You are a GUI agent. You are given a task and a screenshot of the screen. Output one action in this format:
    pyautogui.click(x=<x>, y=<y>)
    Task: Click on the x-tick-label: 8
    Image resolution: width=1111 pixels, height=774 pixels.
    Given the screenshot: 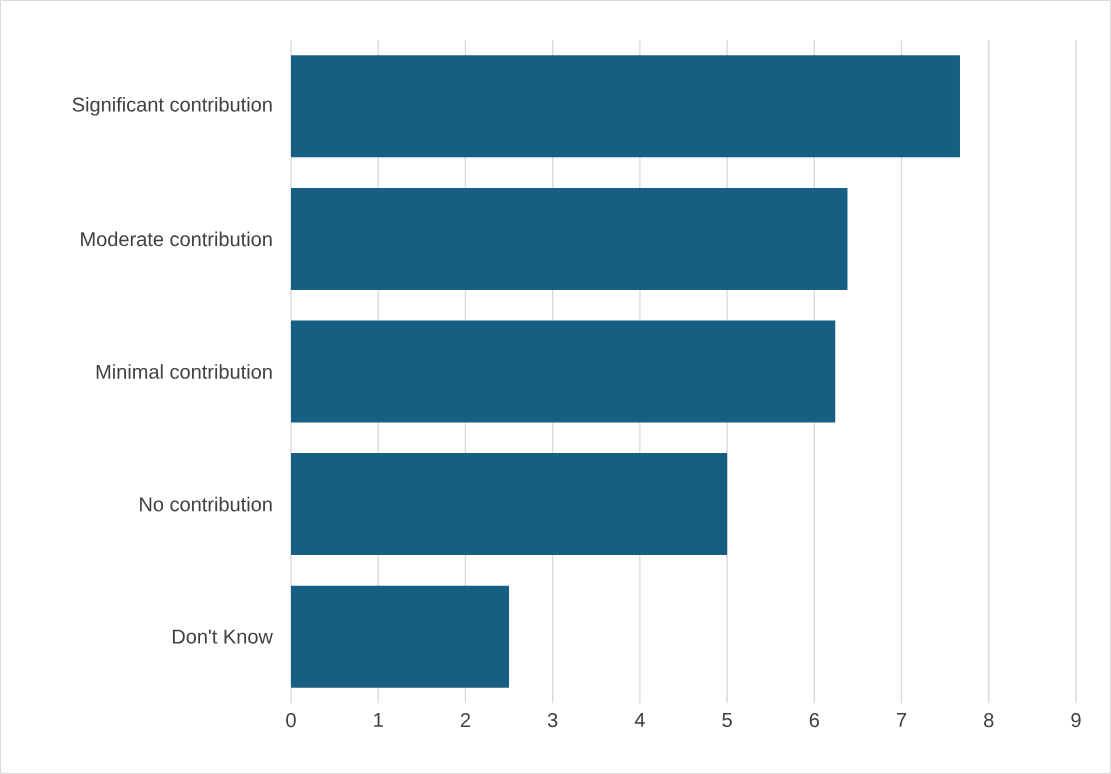 What is the action you would take?
    pyautogui.click(x=989, y=720)
    